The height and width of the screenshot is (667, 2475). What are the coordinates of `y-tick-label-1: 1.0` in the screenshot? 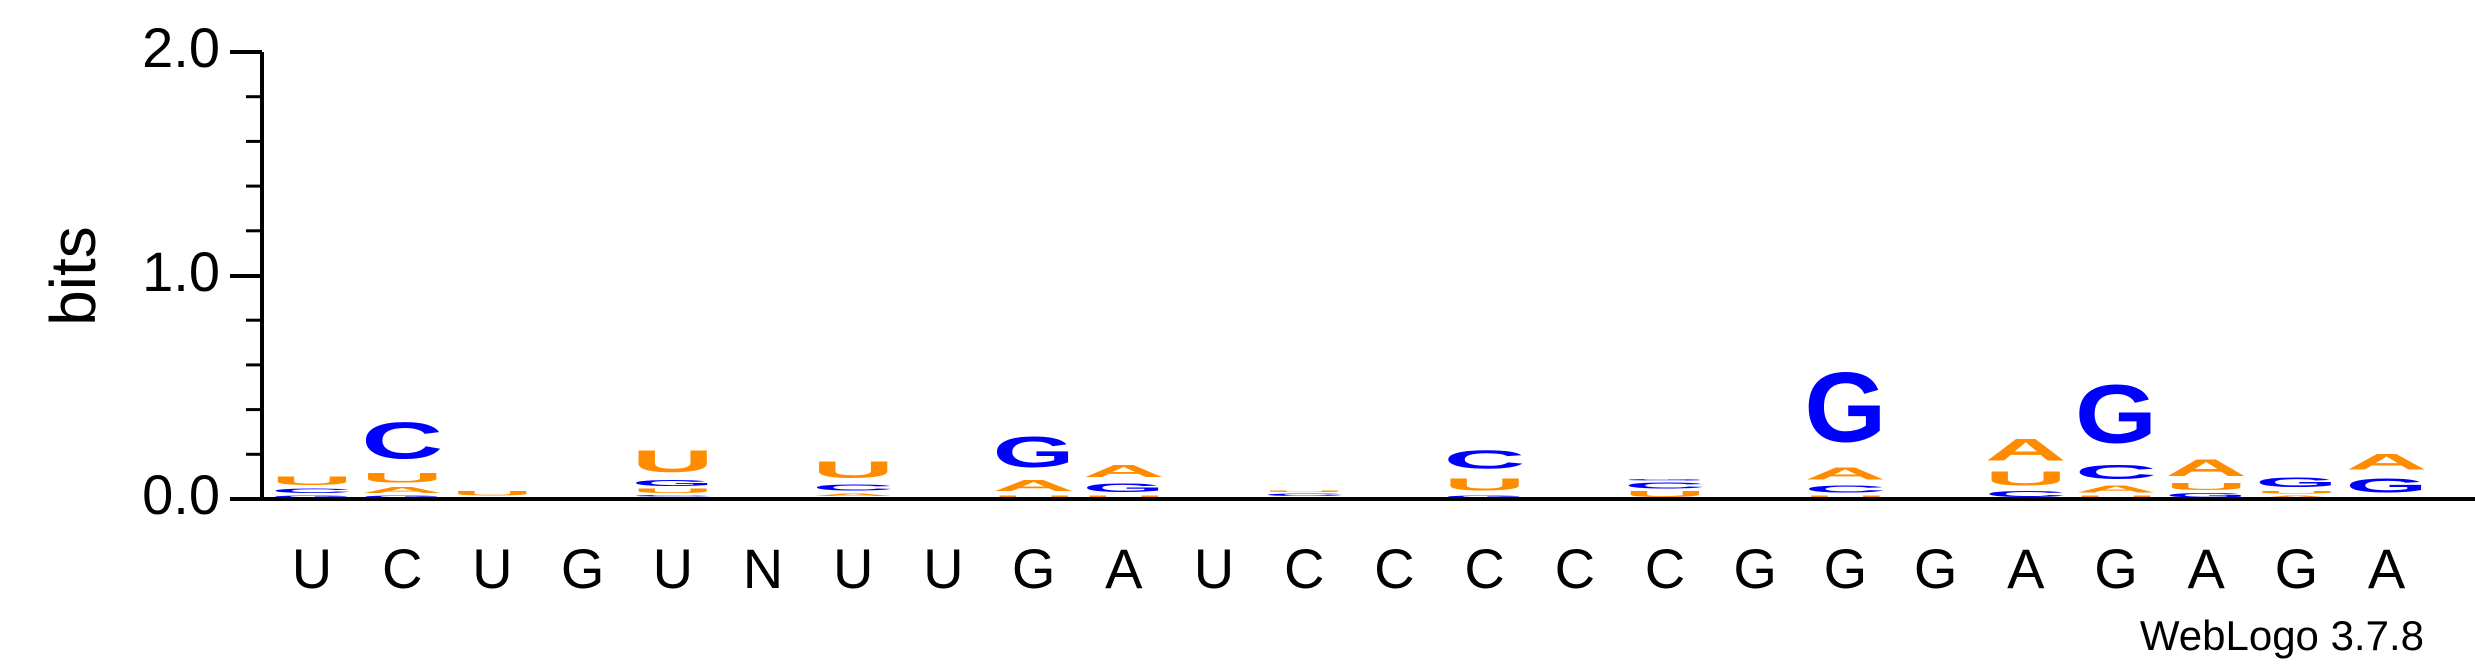 It's located at (181, 271).